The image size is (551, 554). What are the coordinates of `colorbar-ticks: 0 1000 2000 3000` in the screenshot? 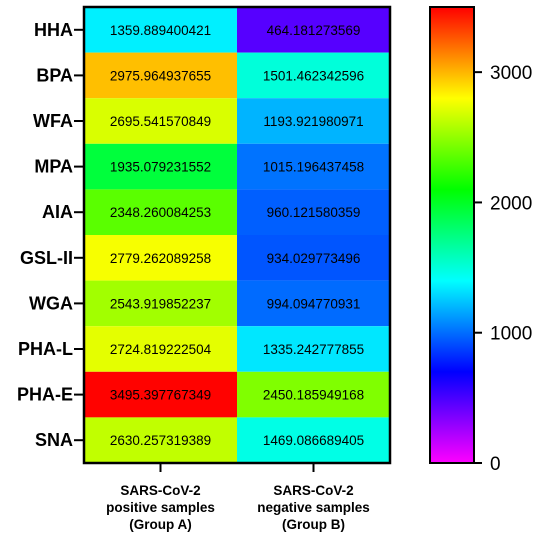 It's located at (503, 269).